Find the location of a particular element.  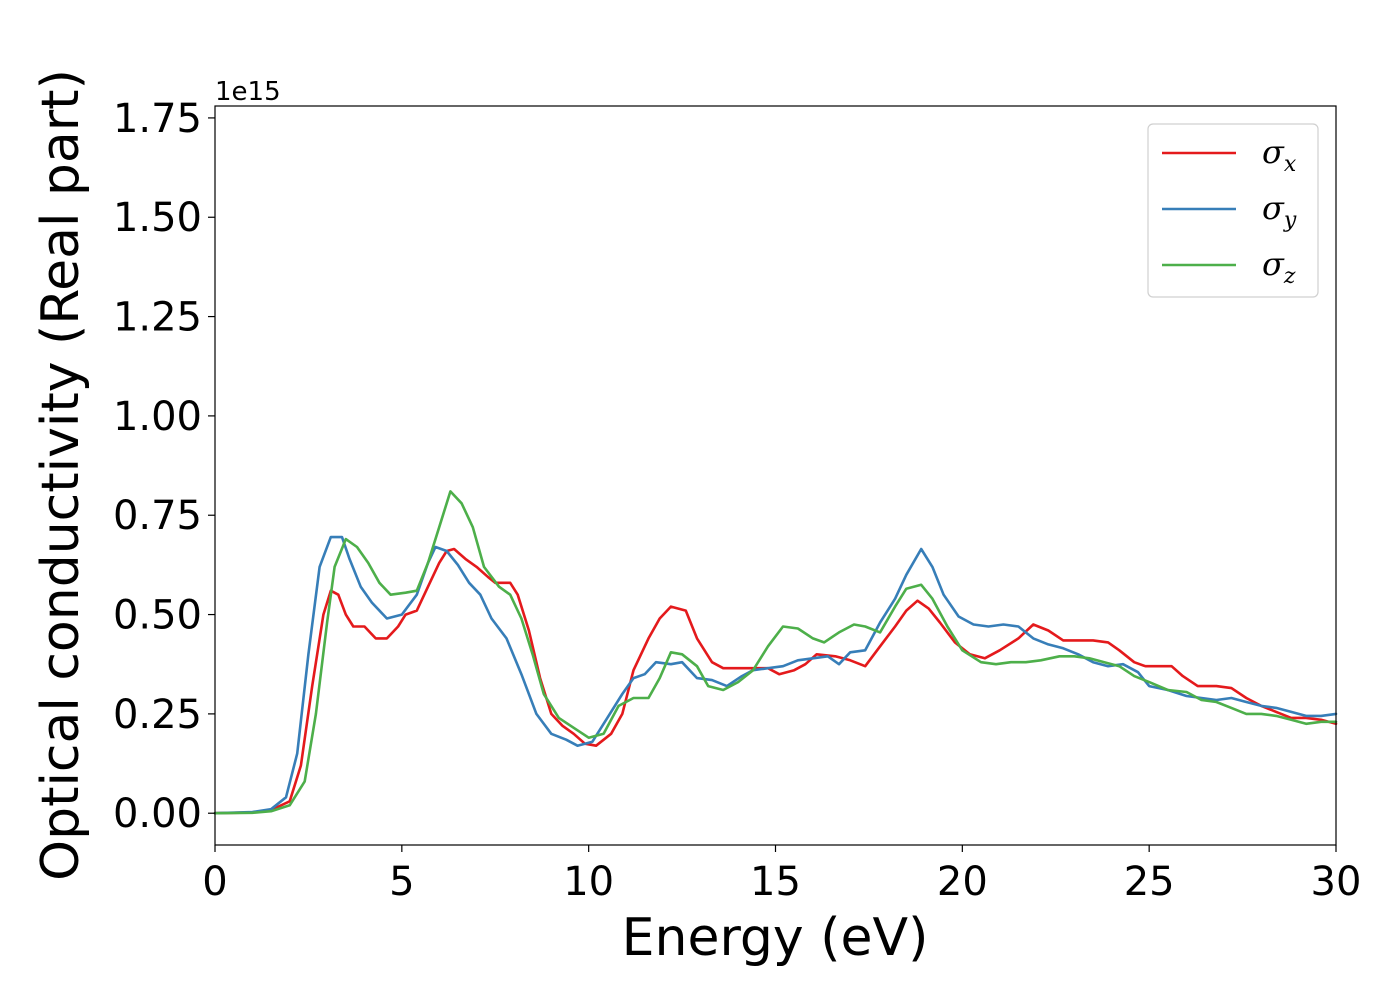

y-axis-title: Optical conductivity (Real part) is located at coordinates (61, 475).